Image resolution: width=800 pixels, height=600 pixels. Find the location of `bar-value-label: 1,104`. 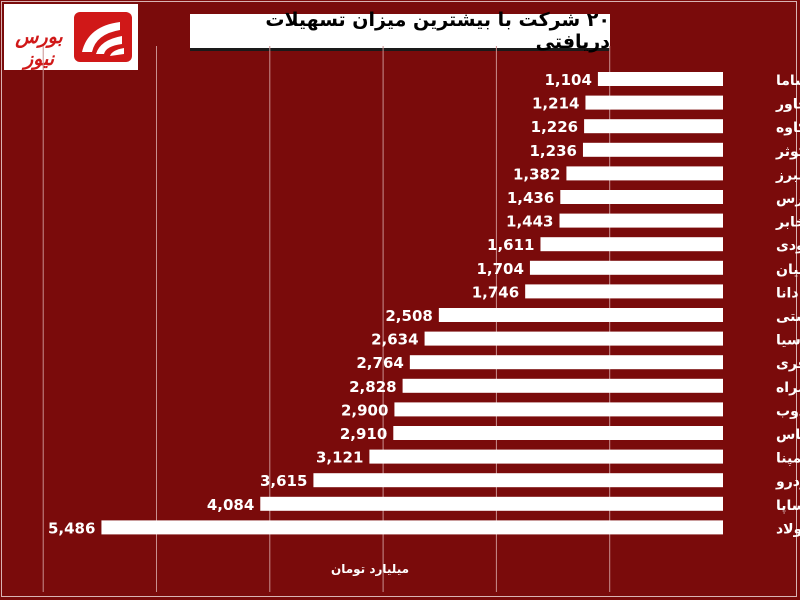

bar-value-label: 1,104 is located at coordinates (567, 80).